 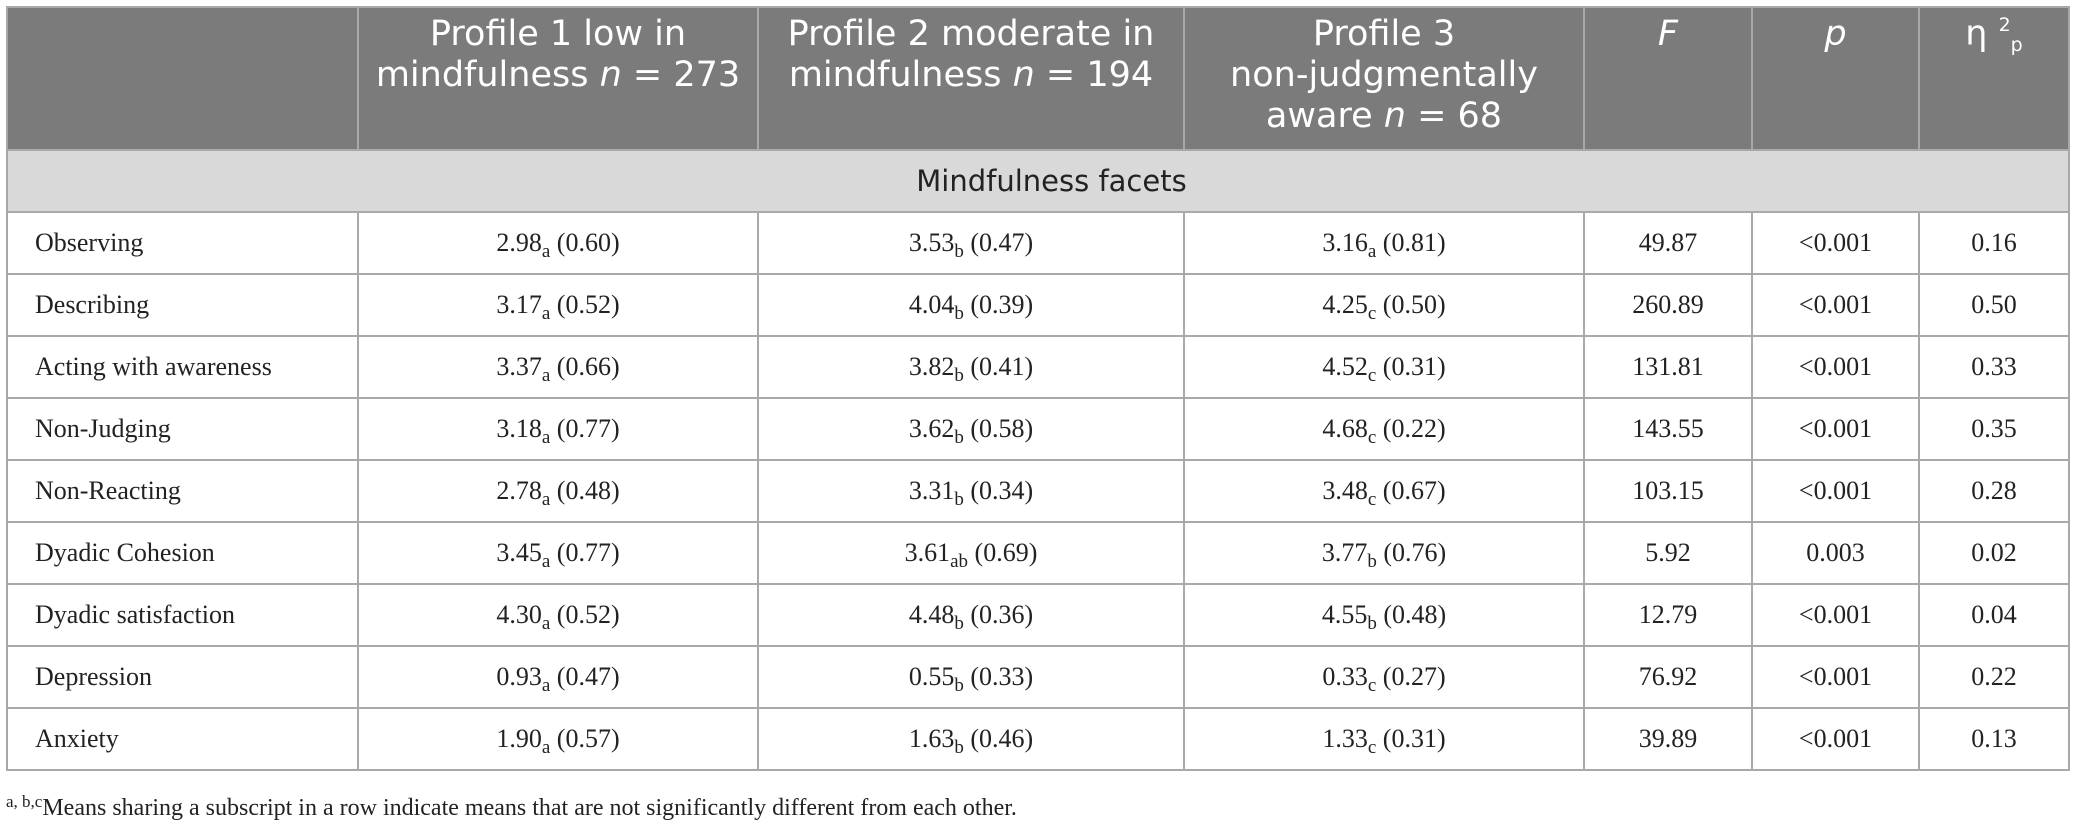 I want to click on header-f: F, so click(x=1668, y=78).